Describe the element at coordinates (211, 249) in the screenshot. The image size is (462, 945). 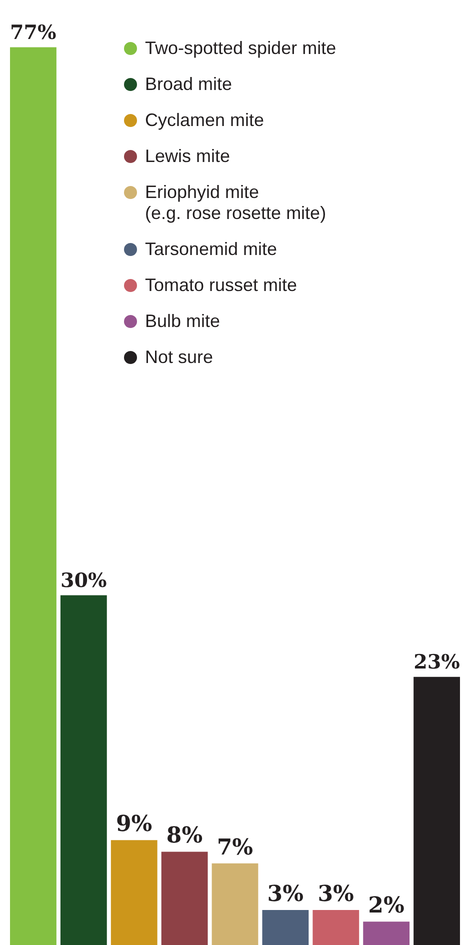
I see `annotation: Tarsonemid mite` at that location.